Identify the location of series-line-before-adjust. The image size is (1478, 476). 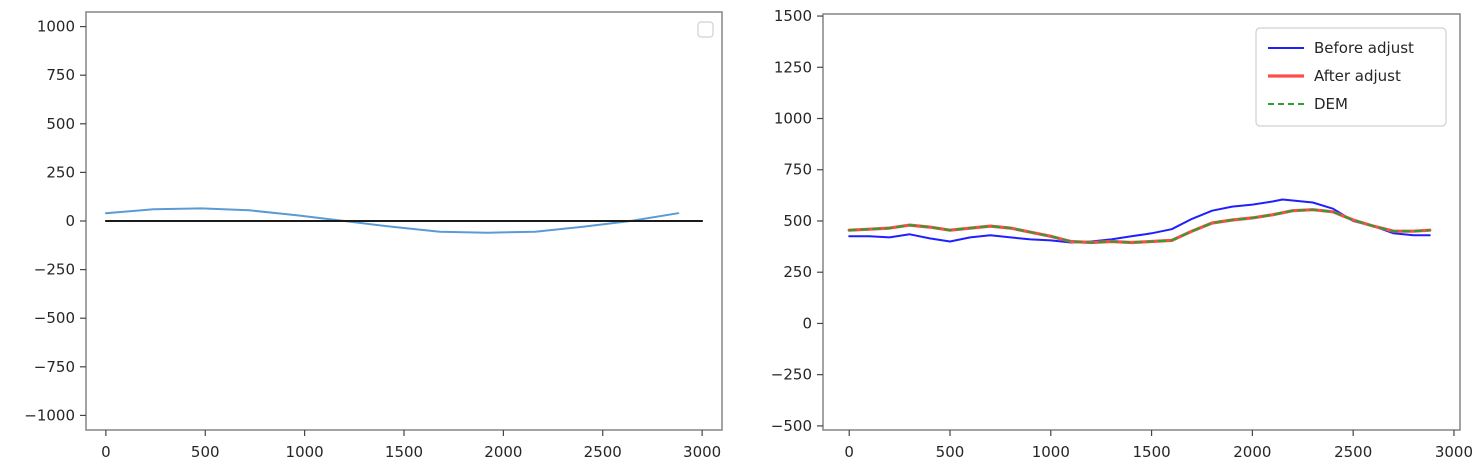
(1139, 221).